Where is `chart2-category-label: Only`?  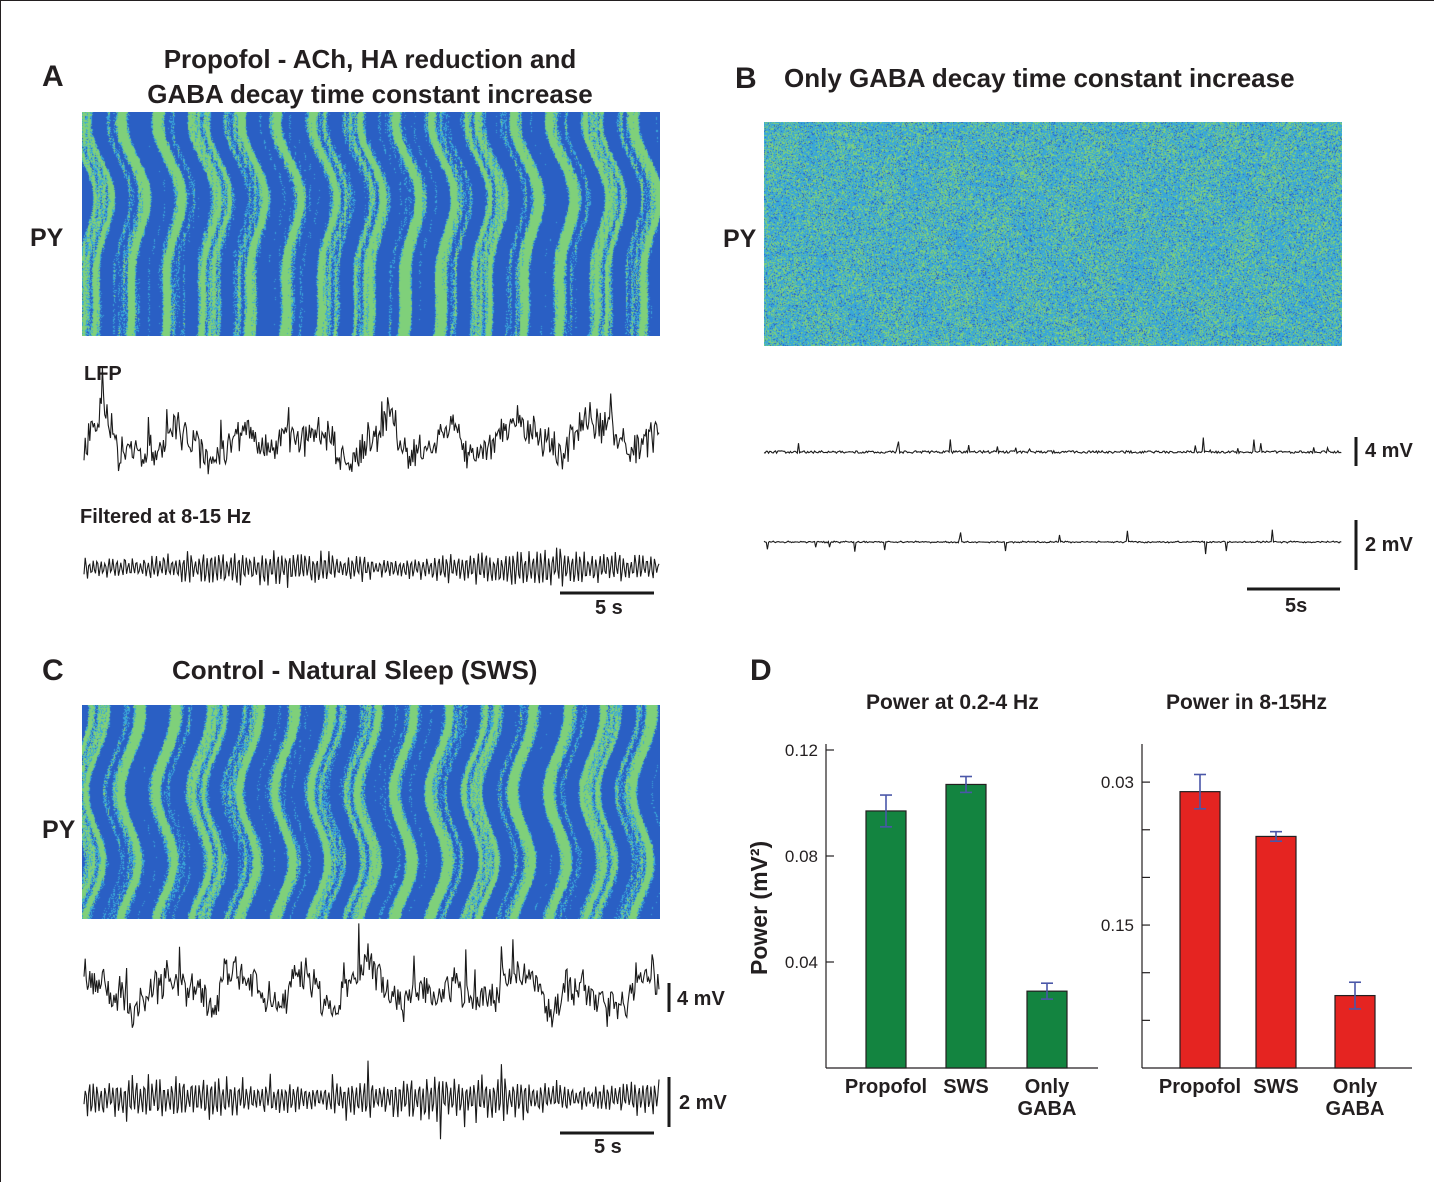 chart2-category-label: Only is located at coordinates (1355, 1087).